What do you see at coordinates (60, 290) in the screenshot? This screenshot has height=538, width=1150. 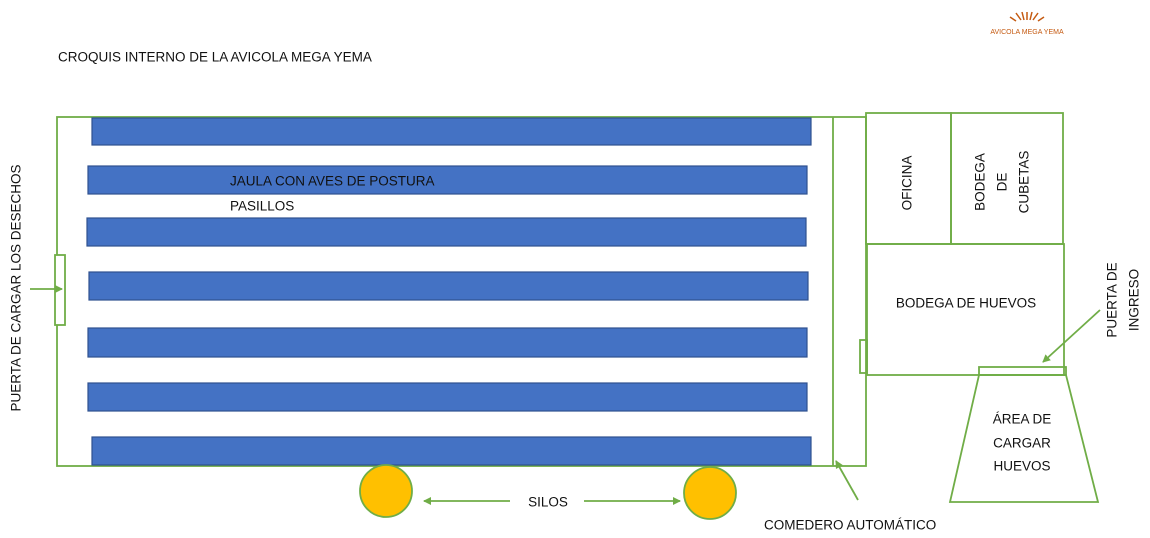 I see `waste-door` at bounding box center [60, 290].